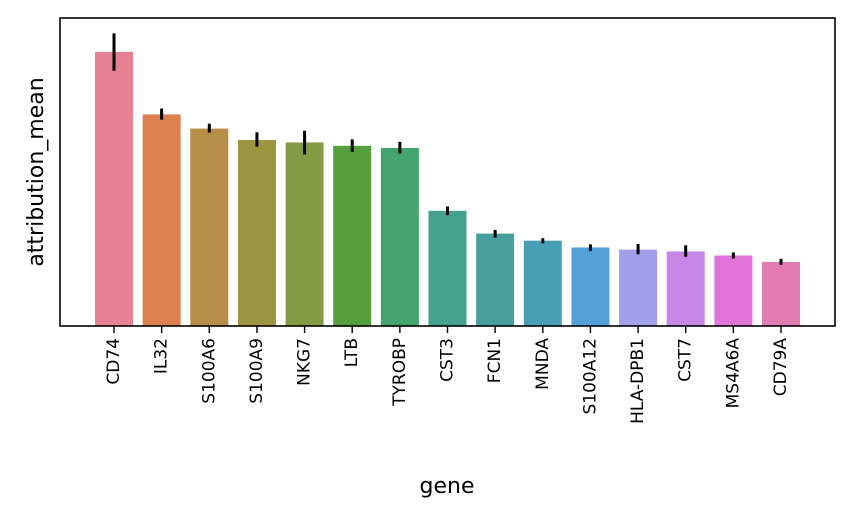  What do you see at coordinates (448, 360) in the screenshot?
I see `x-tick-label: CST3` at bounding box center [448, 360].